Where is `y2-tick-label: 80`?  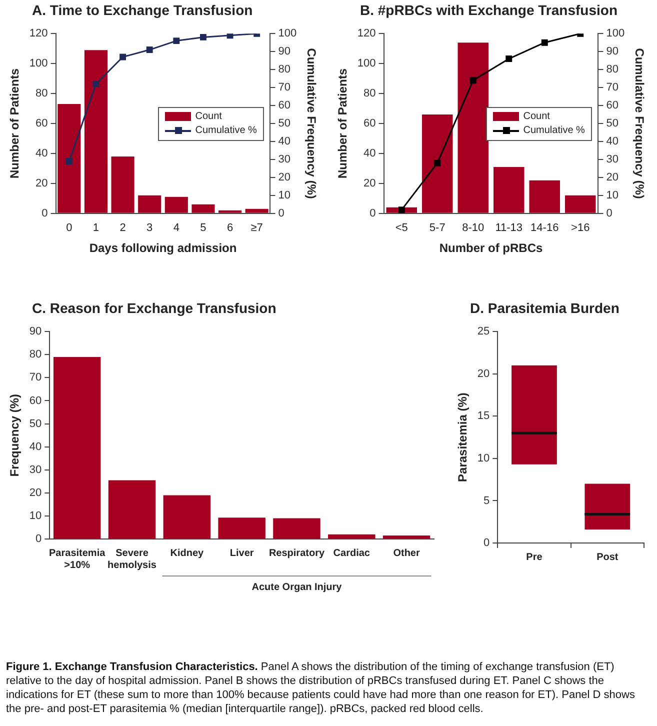 y2-tick-label: 80 is located at coordinates (612, 70).